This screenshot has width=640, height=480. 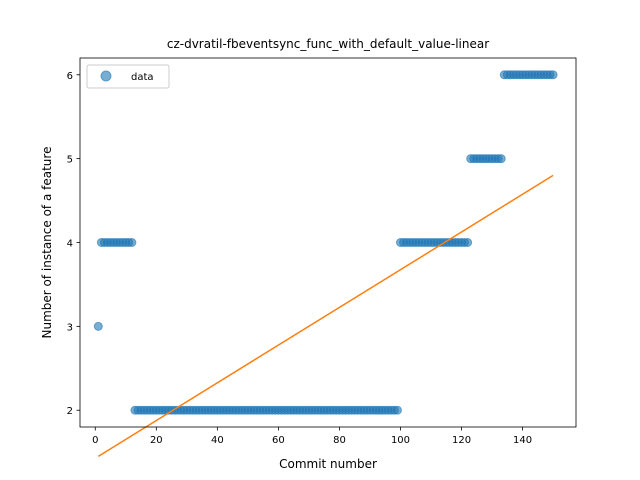 What do you see at coordinates (73, 244) in the screenshot?
I see `y-axis: 2 3 4 5 6` at bounding box center [73, 244].